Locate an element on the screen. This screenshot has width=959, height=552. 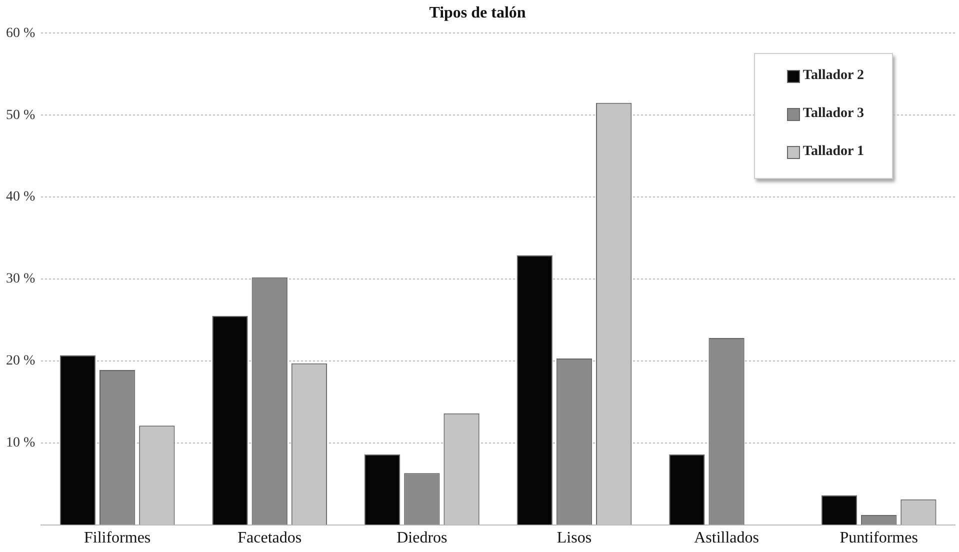
x-tick-label: Puntiformes is located at coordinates (879, 538).